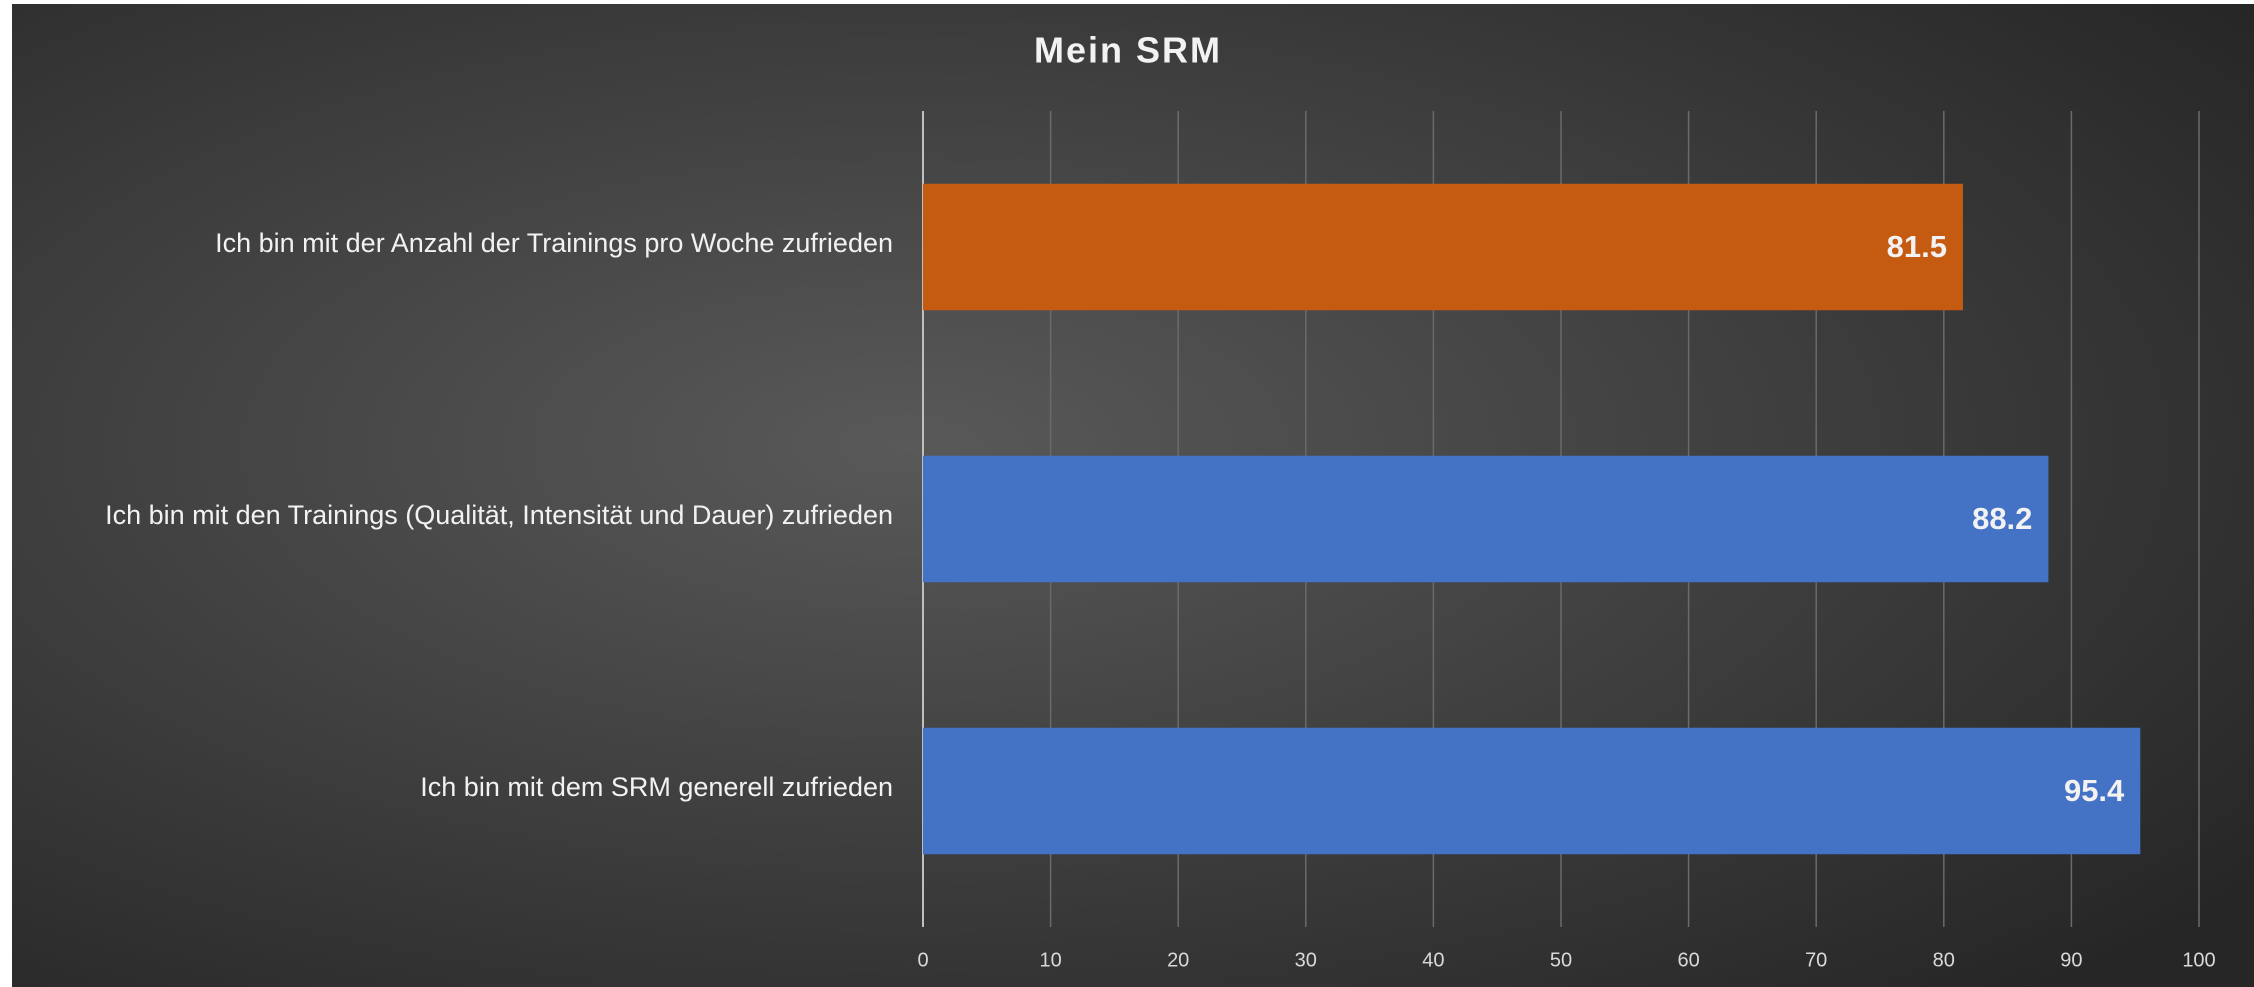  Describe the element at coordinates (2071, 960) in the screenshot. I see `x-tick-label: 90` at that location.